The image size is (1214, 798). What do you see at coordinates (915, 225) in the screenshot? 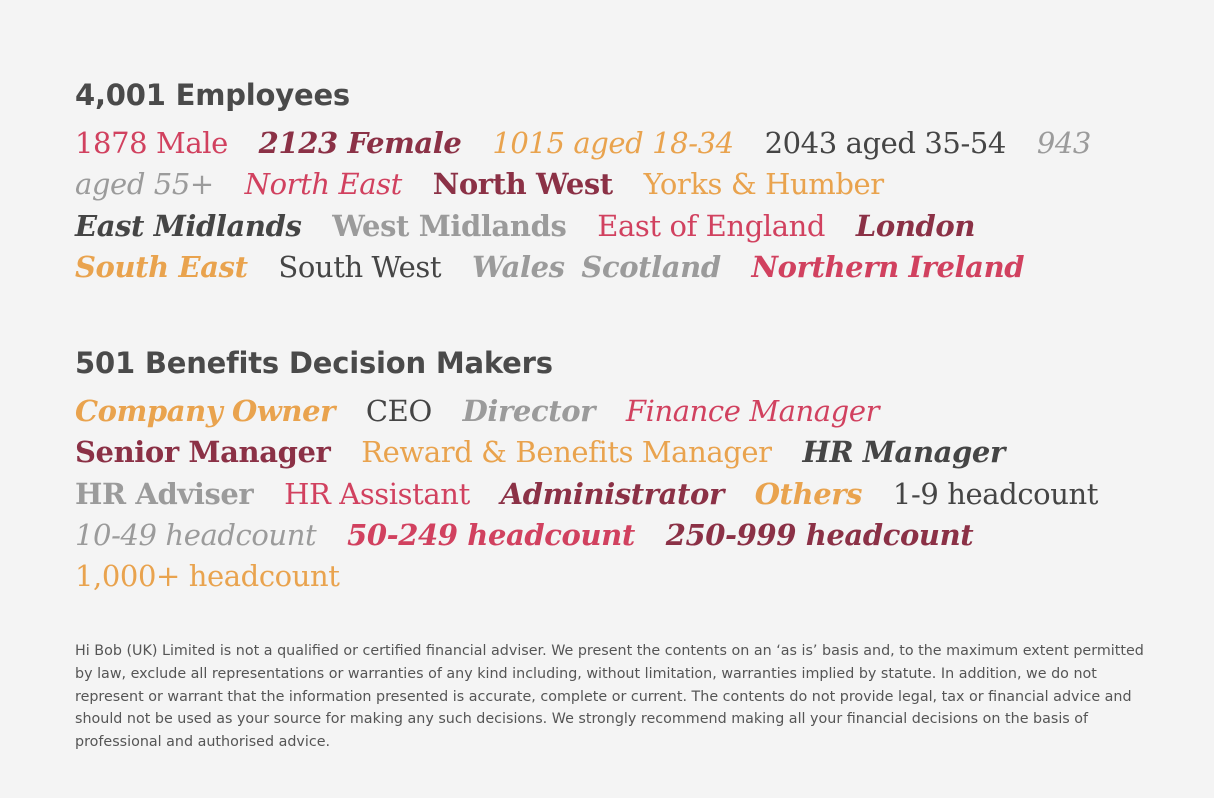
I see `tag-london: London` at bounding box center [915, 225].